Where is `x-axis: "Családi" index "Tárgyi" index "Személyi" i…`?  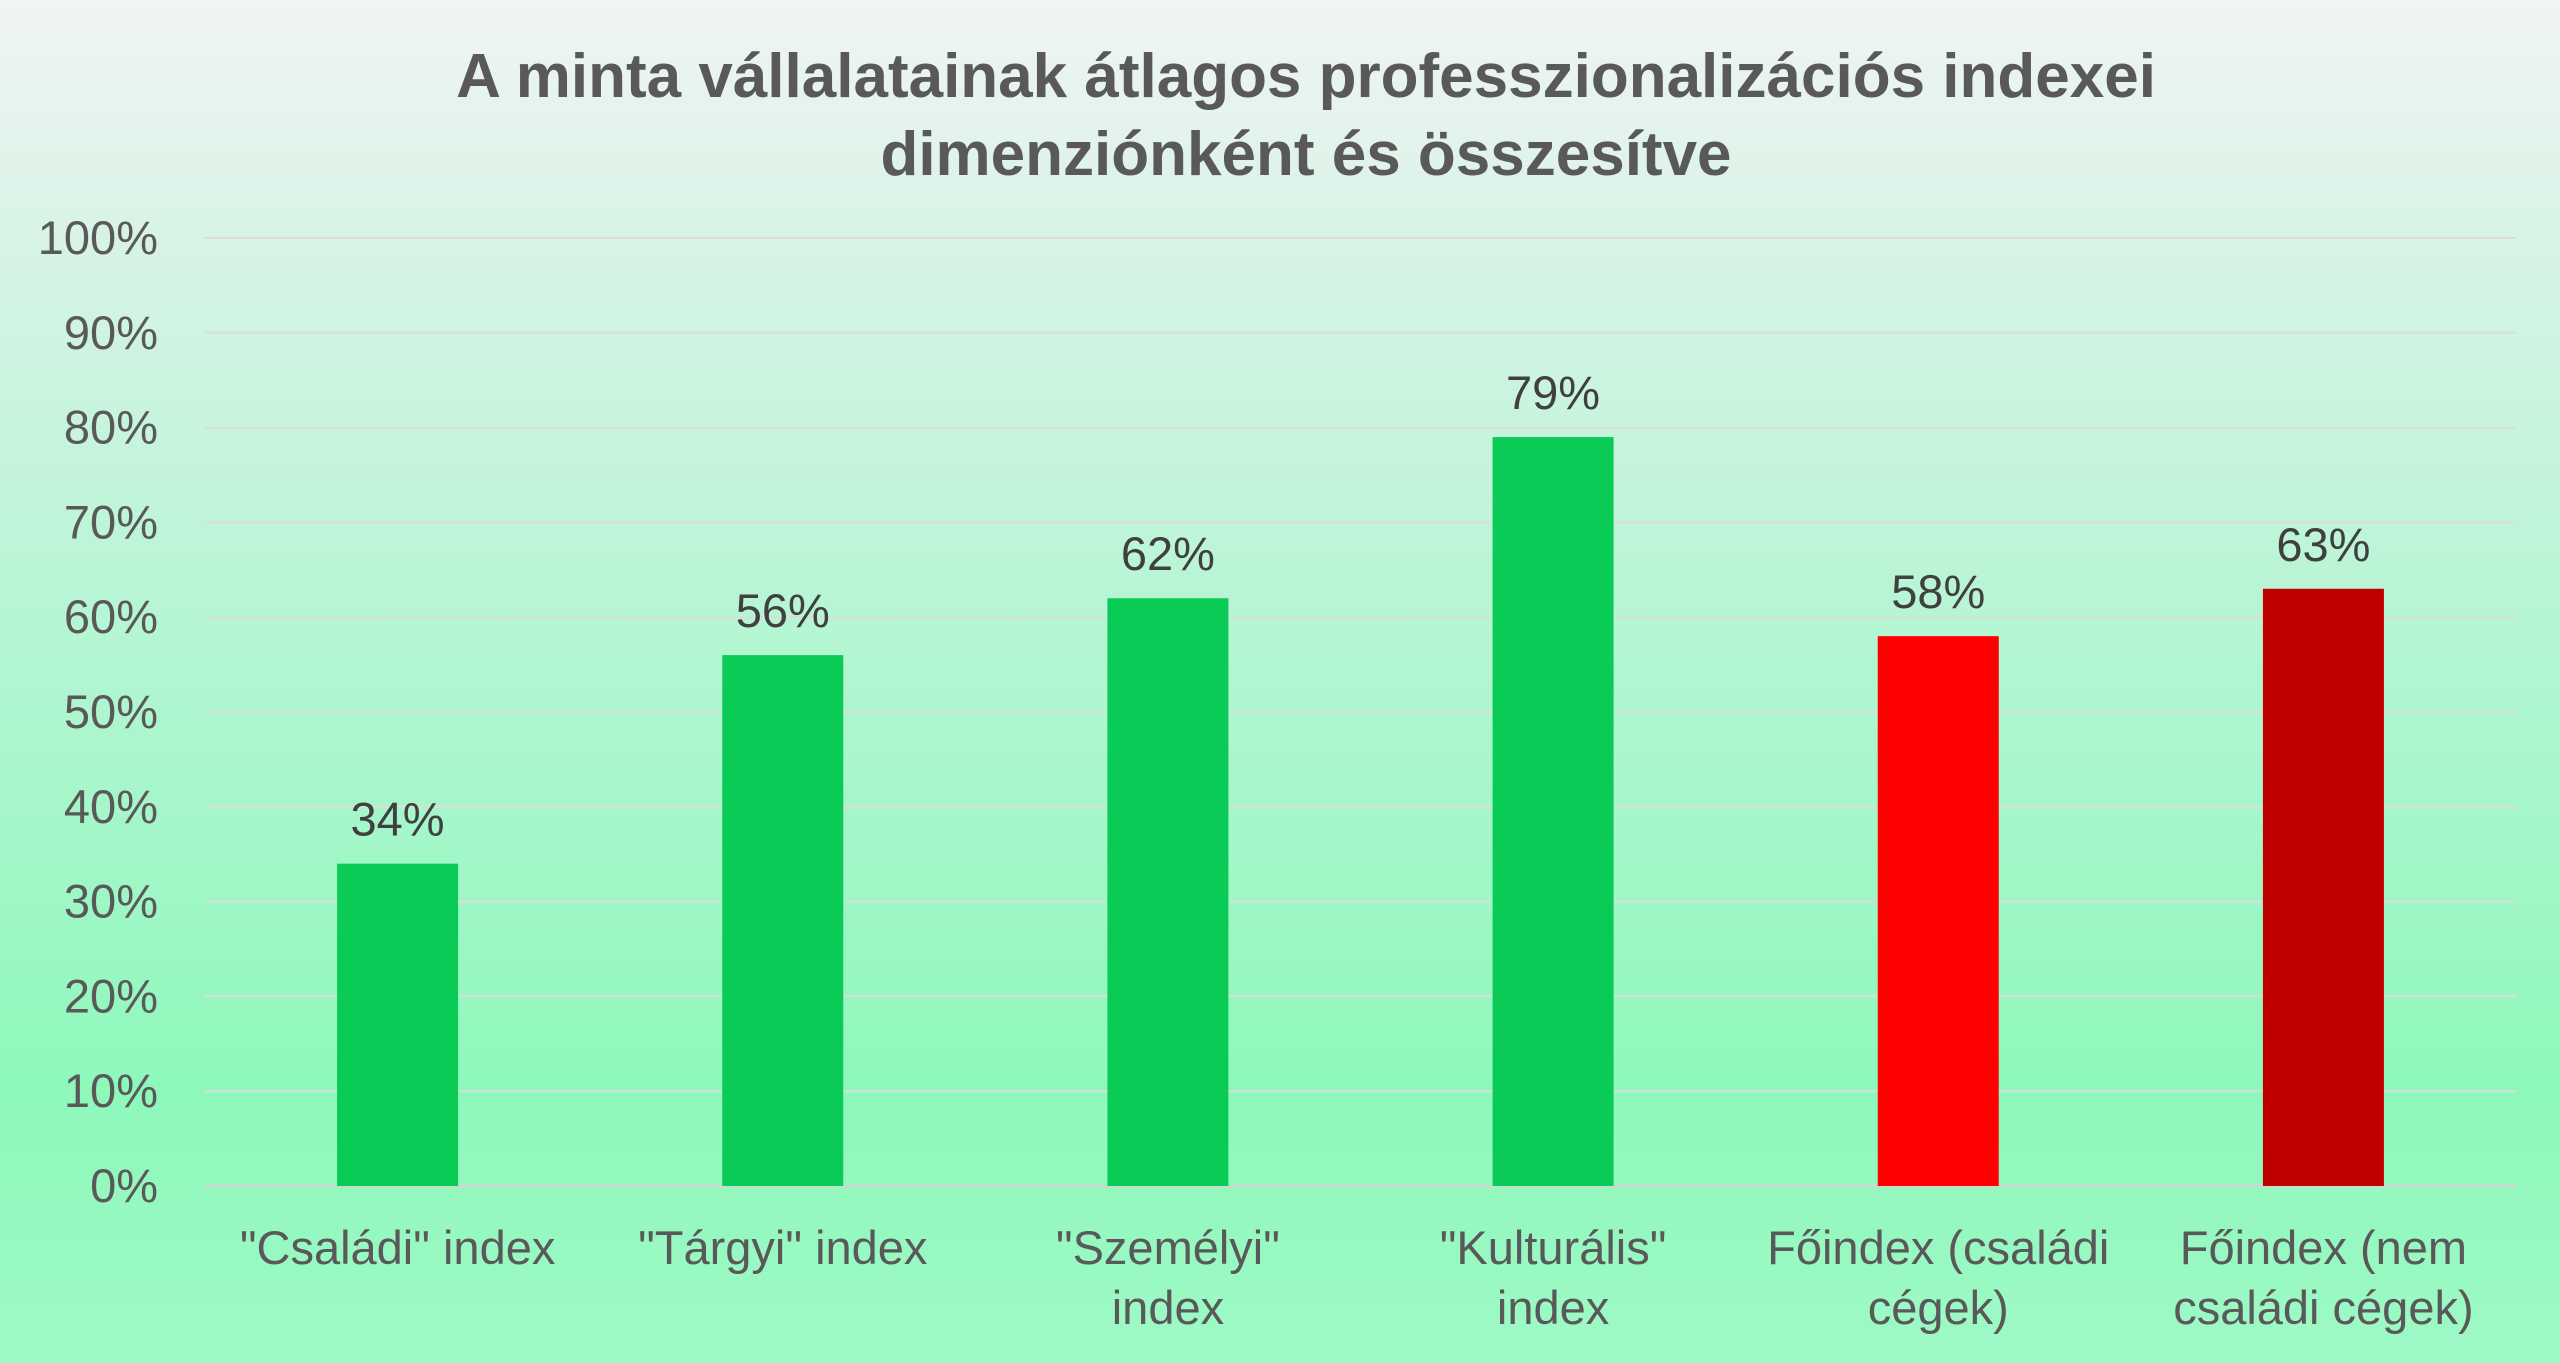
x-axis: "Családi" index "Tárgyi" index "Személyi" i… is located at coordinates (1357, 1277).